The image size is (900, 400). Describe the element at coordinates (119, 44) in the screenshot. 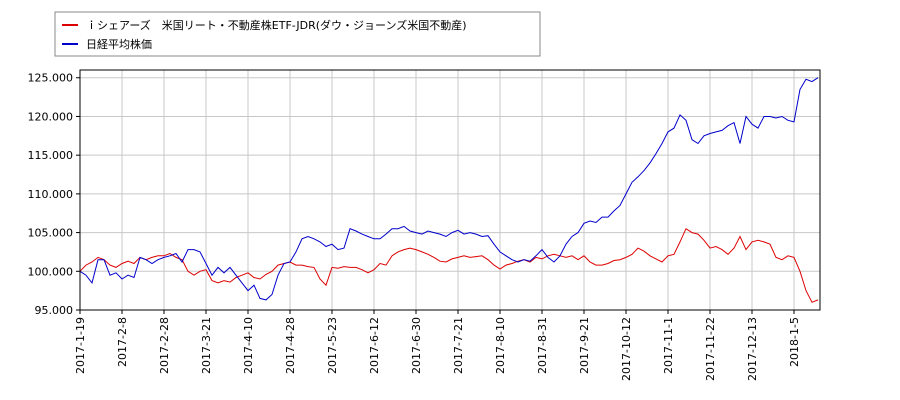

I see `legend-label: 日経平均株価` at that location.